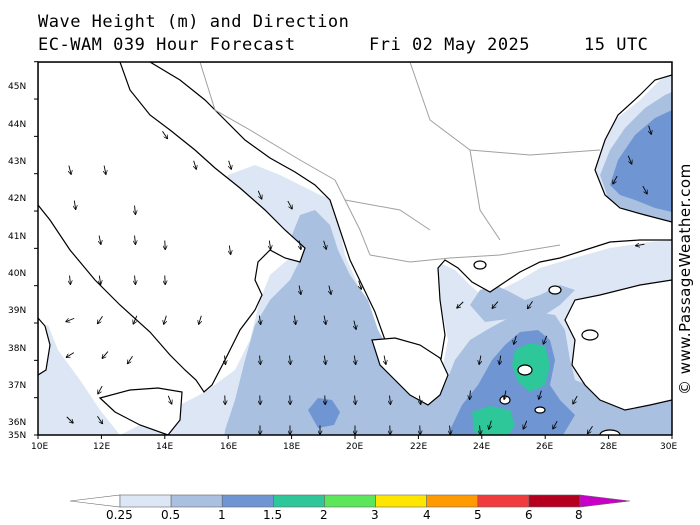  Describe the element at coordinates (194, 22) in the screenshot. I see `chart-title: Wave Height (m) and Direction` at that location.